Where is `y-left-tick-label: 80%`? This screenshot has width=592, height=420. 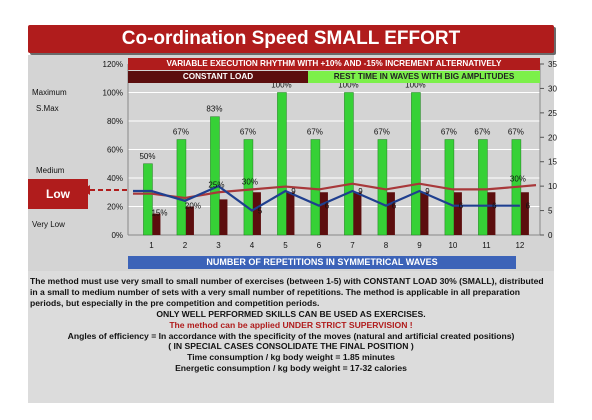 y-left-tick-label: 80% is located at coordinates (115, 121).